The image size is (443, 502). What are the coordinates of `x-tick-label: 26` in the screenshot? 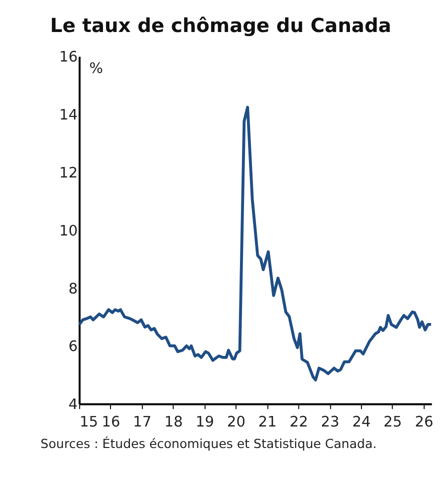 It's located at (424, 422).